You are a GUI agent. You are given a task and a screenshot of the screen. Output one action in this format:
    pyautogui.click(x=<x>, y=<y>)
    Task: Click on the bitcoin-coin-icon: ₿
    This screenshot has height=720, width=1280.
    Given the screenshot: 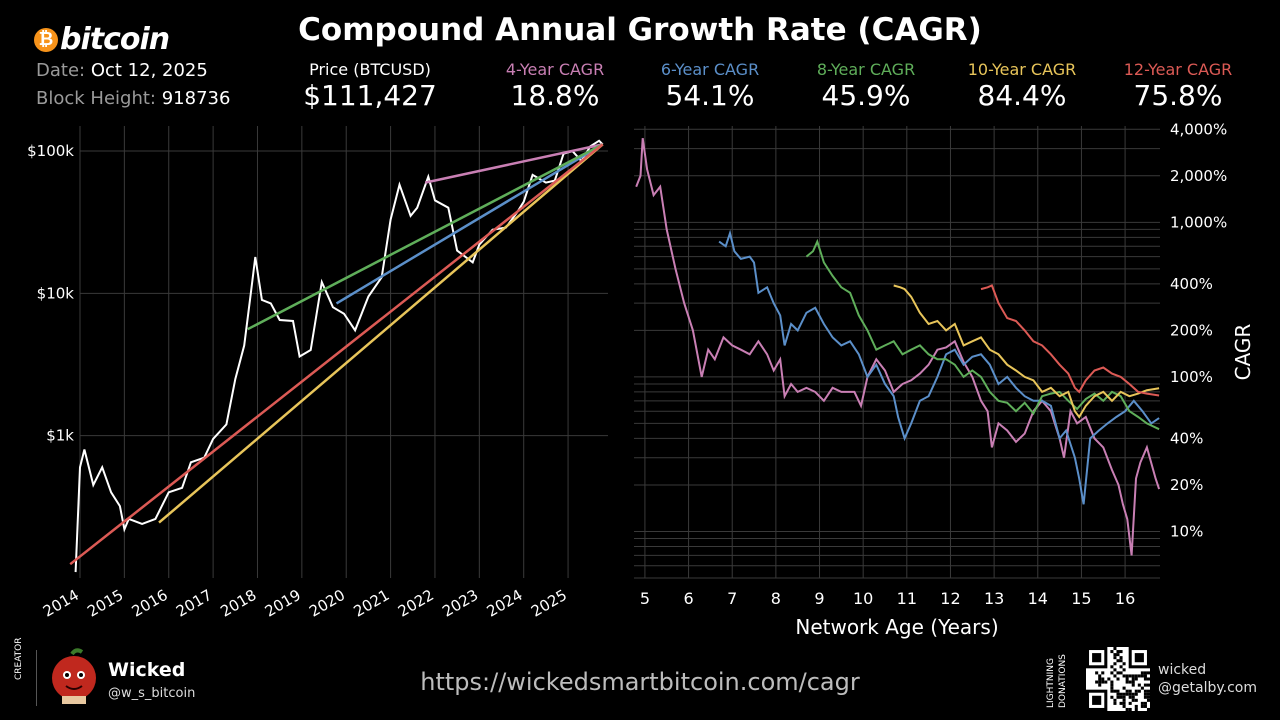 What is the action you would take?
    pyautogui.click(x=46, y=39)
    